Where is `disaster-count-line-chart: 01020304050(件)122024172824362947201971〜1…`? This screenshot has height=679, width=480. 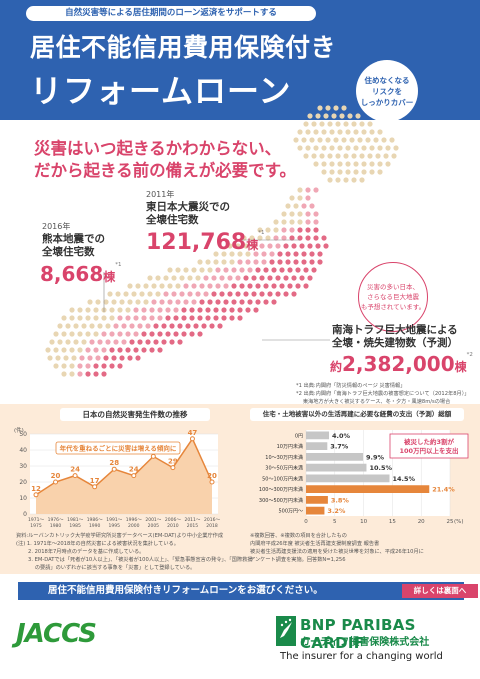
disaster-count-line-chart: 01020304050(件)122024172824362947201971〜1… is located at coordinates (117, 477).